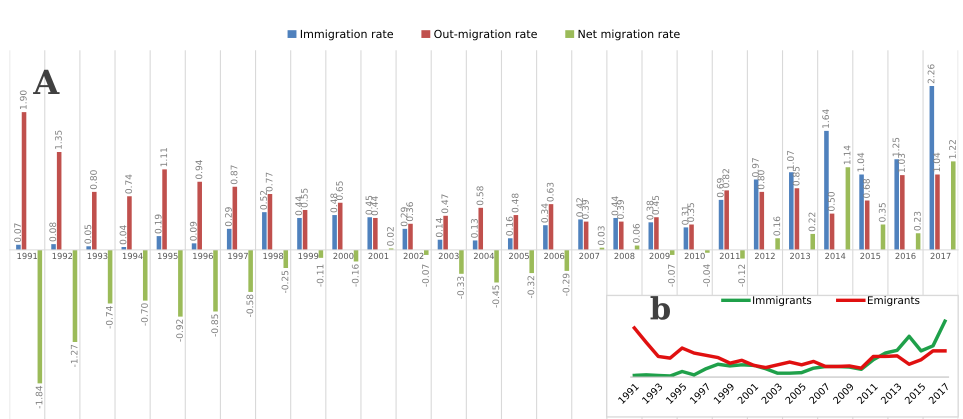 This screenshot has height=419, width=963. What do you see at coordinates (671, 275) in the screenshot?
I see `data-label: -0.07` at bounding box center [671, 275].